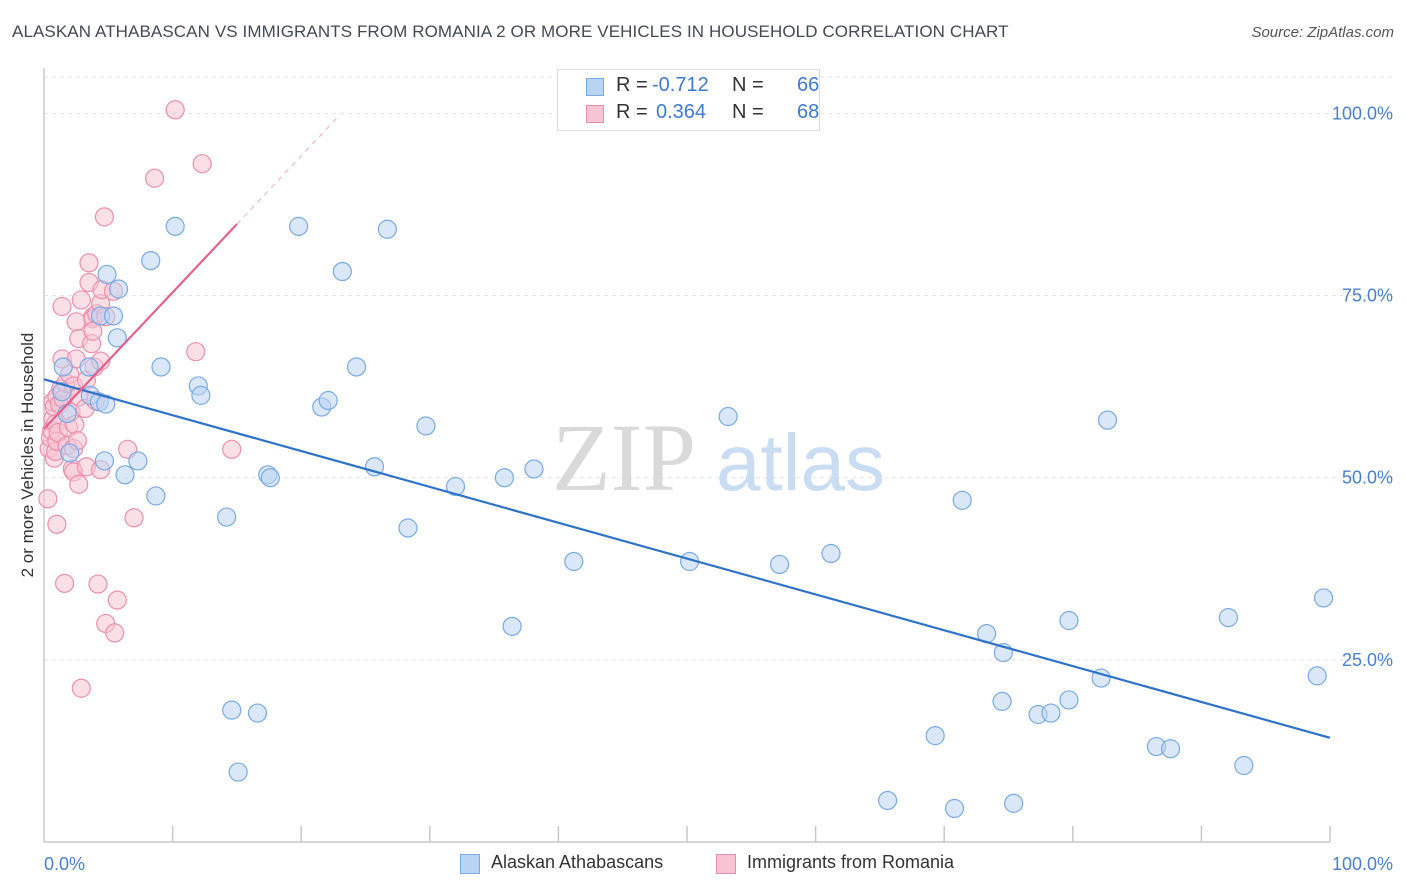 This screenshot has height=892, width=1406. I want to click on x-tick-label: 0.0%, so click(64, 864).